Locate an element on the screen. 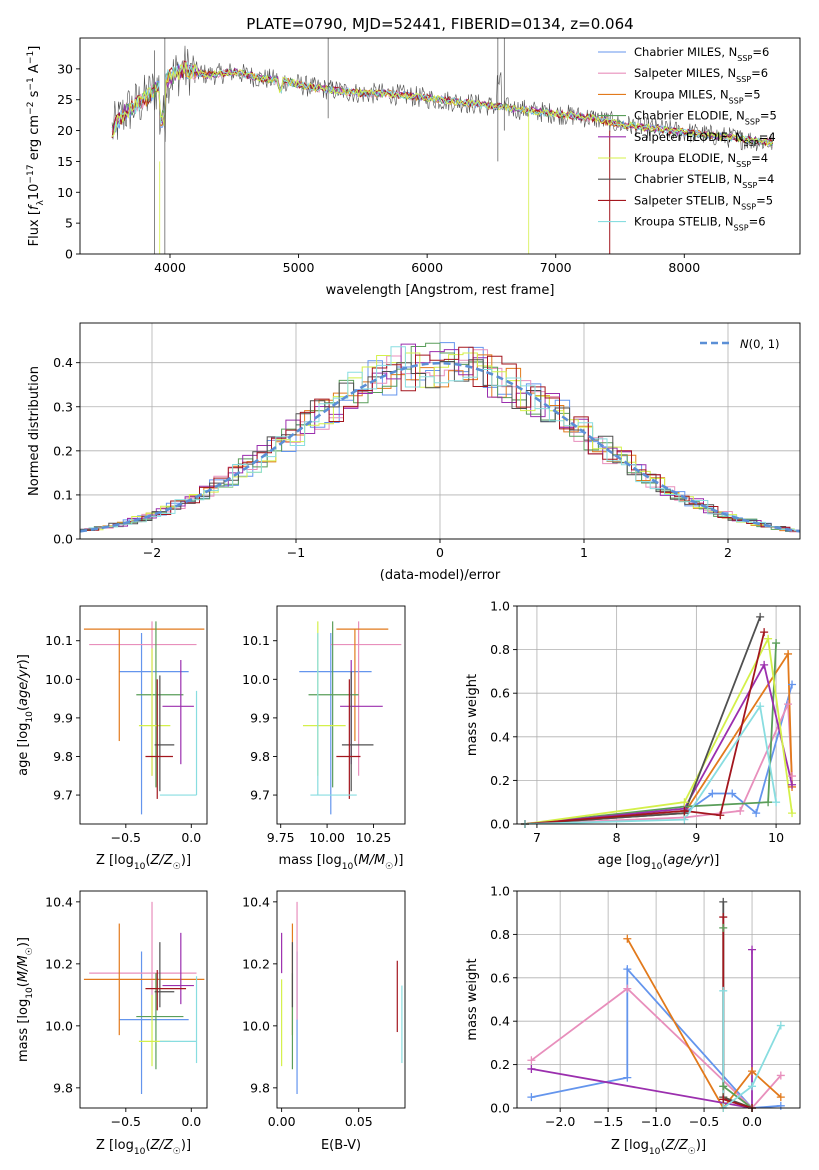  y-tick-label: 0.1 is located at coordinates (63, 494).